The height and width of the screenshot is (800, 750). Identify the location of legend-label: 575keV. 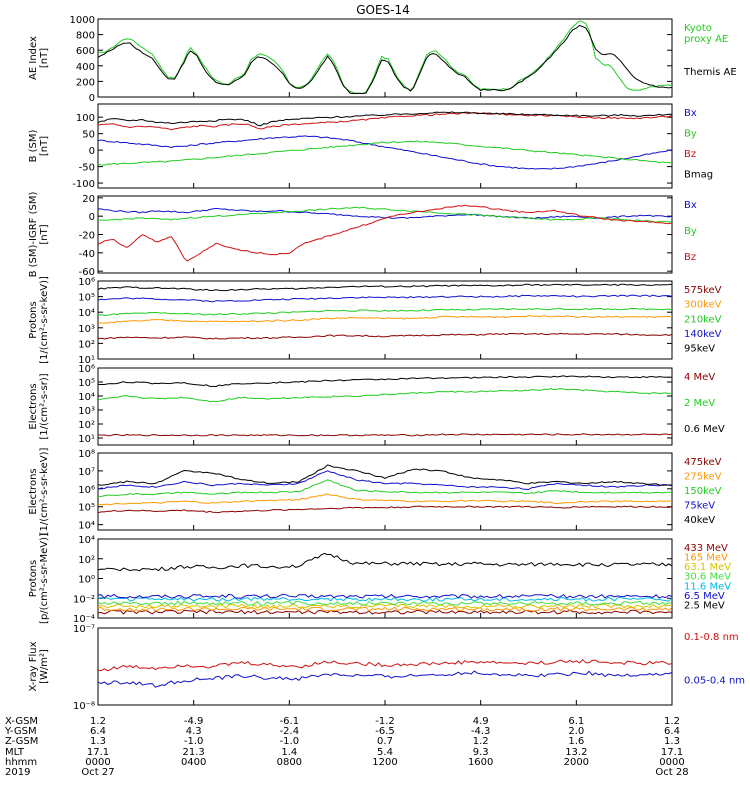
(703, 290).